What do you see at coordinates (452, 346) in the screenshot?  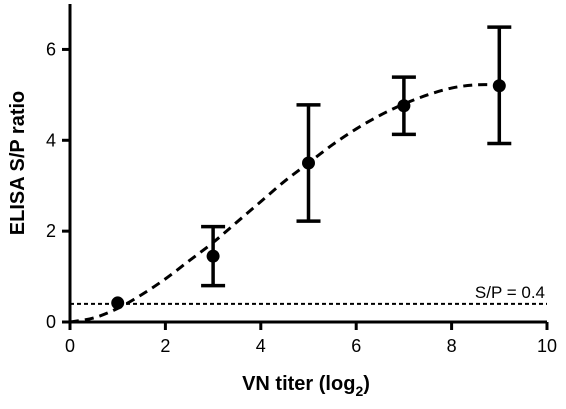 I see `x-tick-label: 8` at bounding box center [452, 346].